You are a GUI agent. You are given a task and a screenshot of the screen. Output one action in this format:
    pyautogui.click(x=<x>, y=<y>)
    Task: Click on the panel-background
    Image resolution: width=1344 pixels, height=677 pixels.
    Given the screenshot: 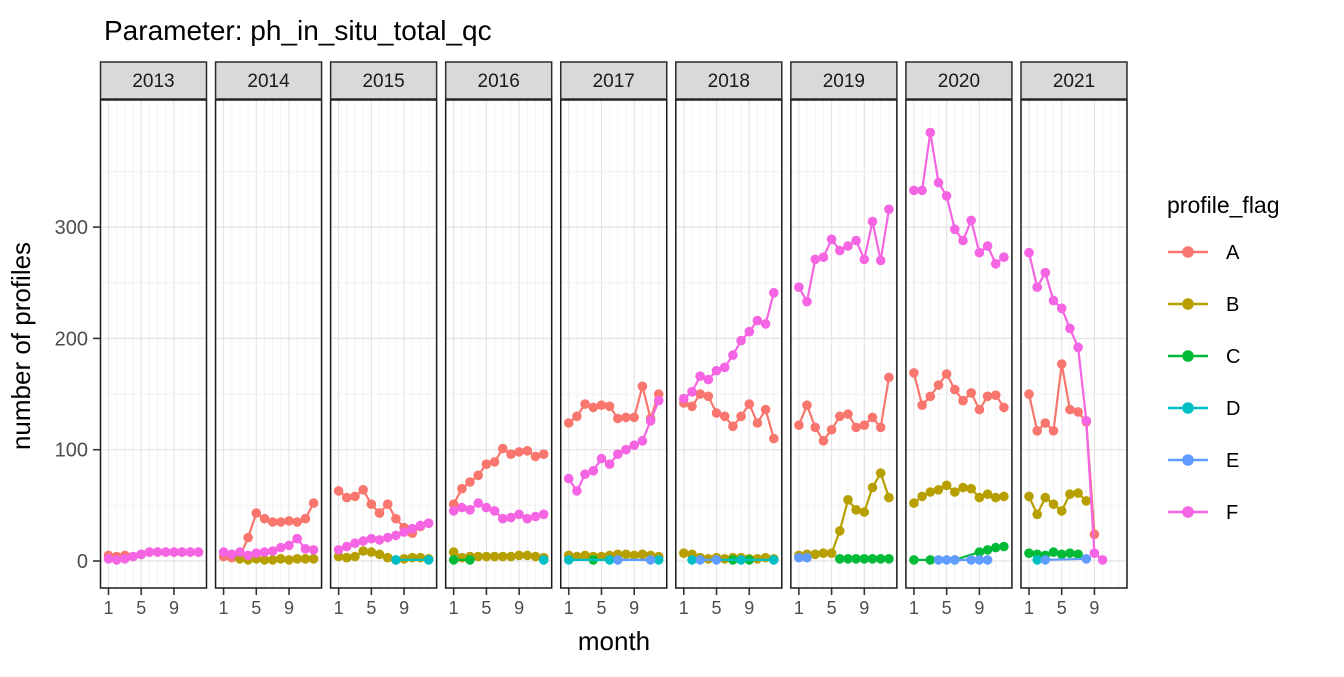 What is the action you would take?
    pyautogui.click(x=728, y=344)
    